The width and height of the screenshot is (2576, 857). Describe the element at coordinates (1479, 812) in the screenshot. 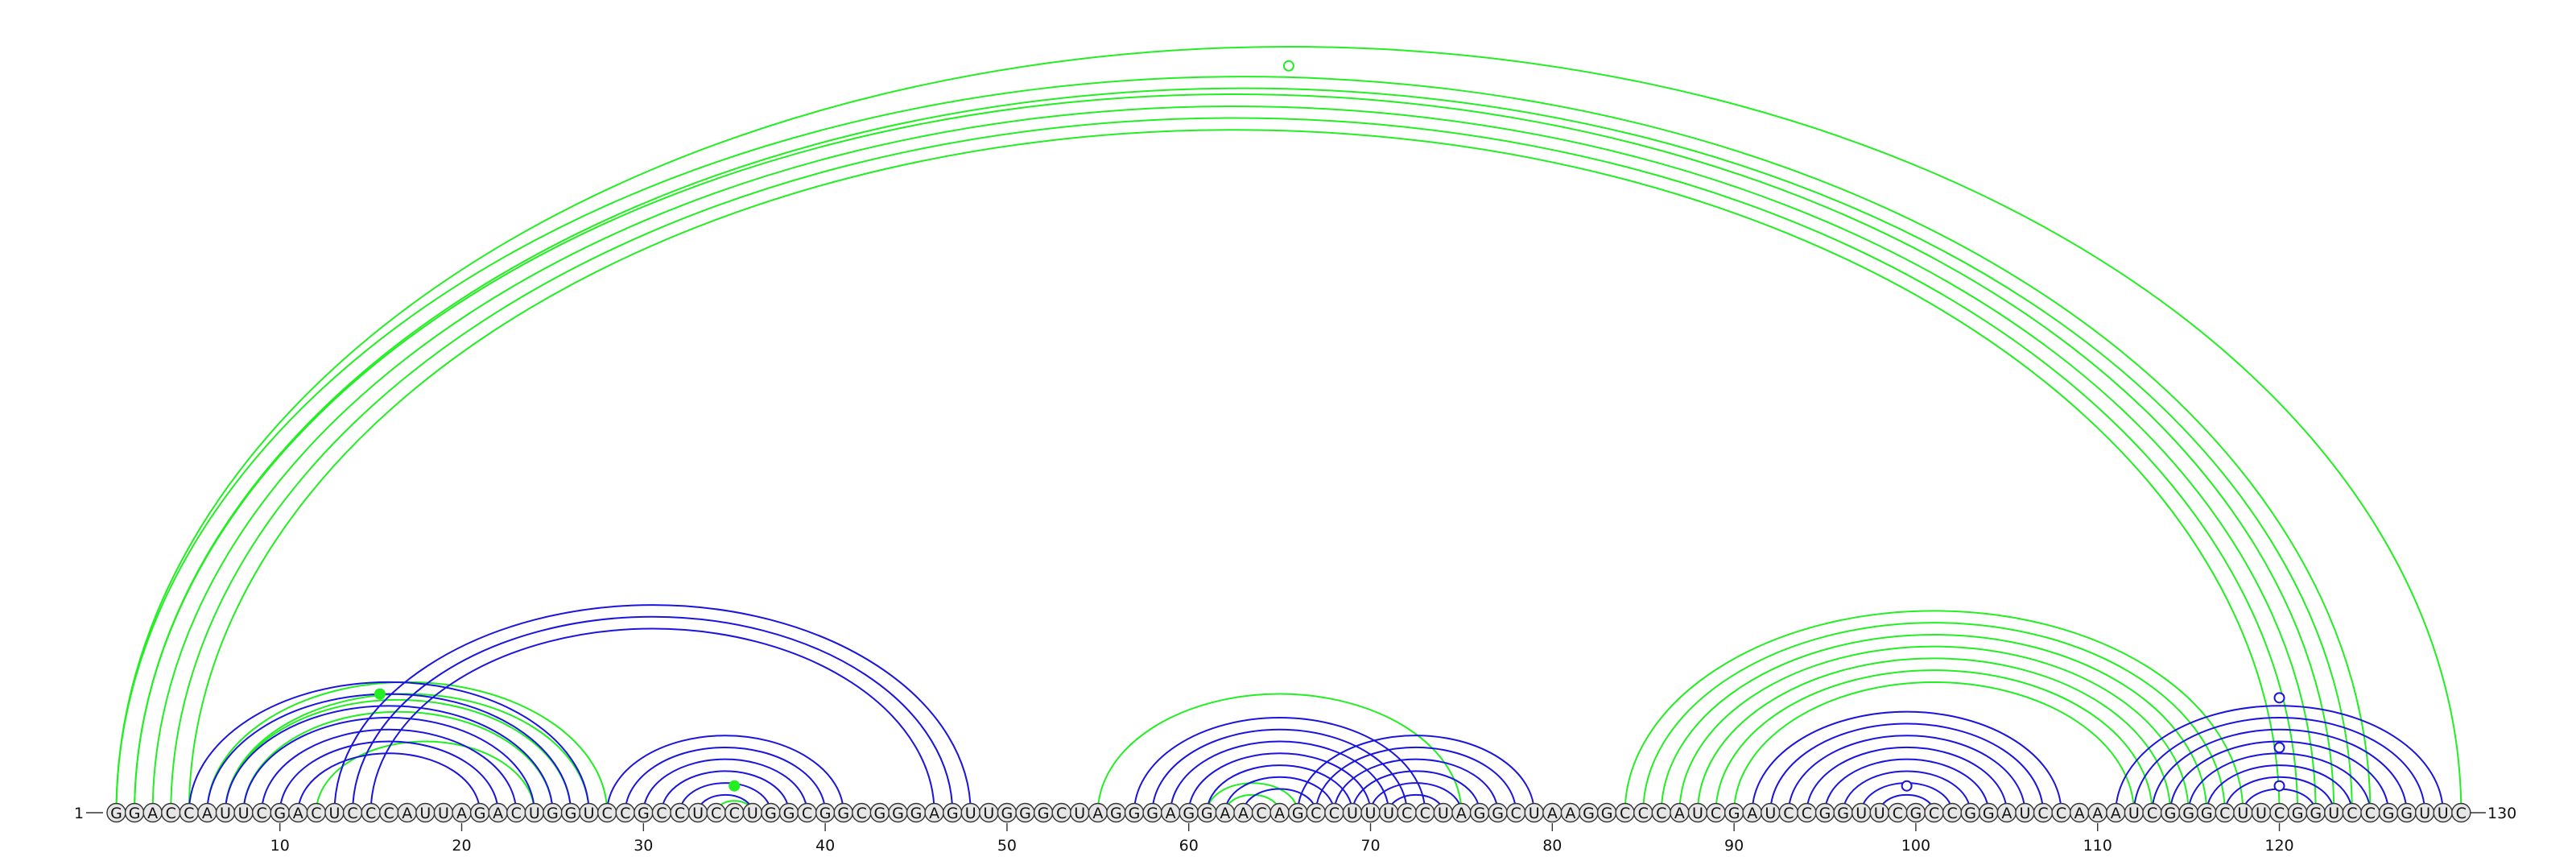

I see `nucleotide-76: G` at that location.